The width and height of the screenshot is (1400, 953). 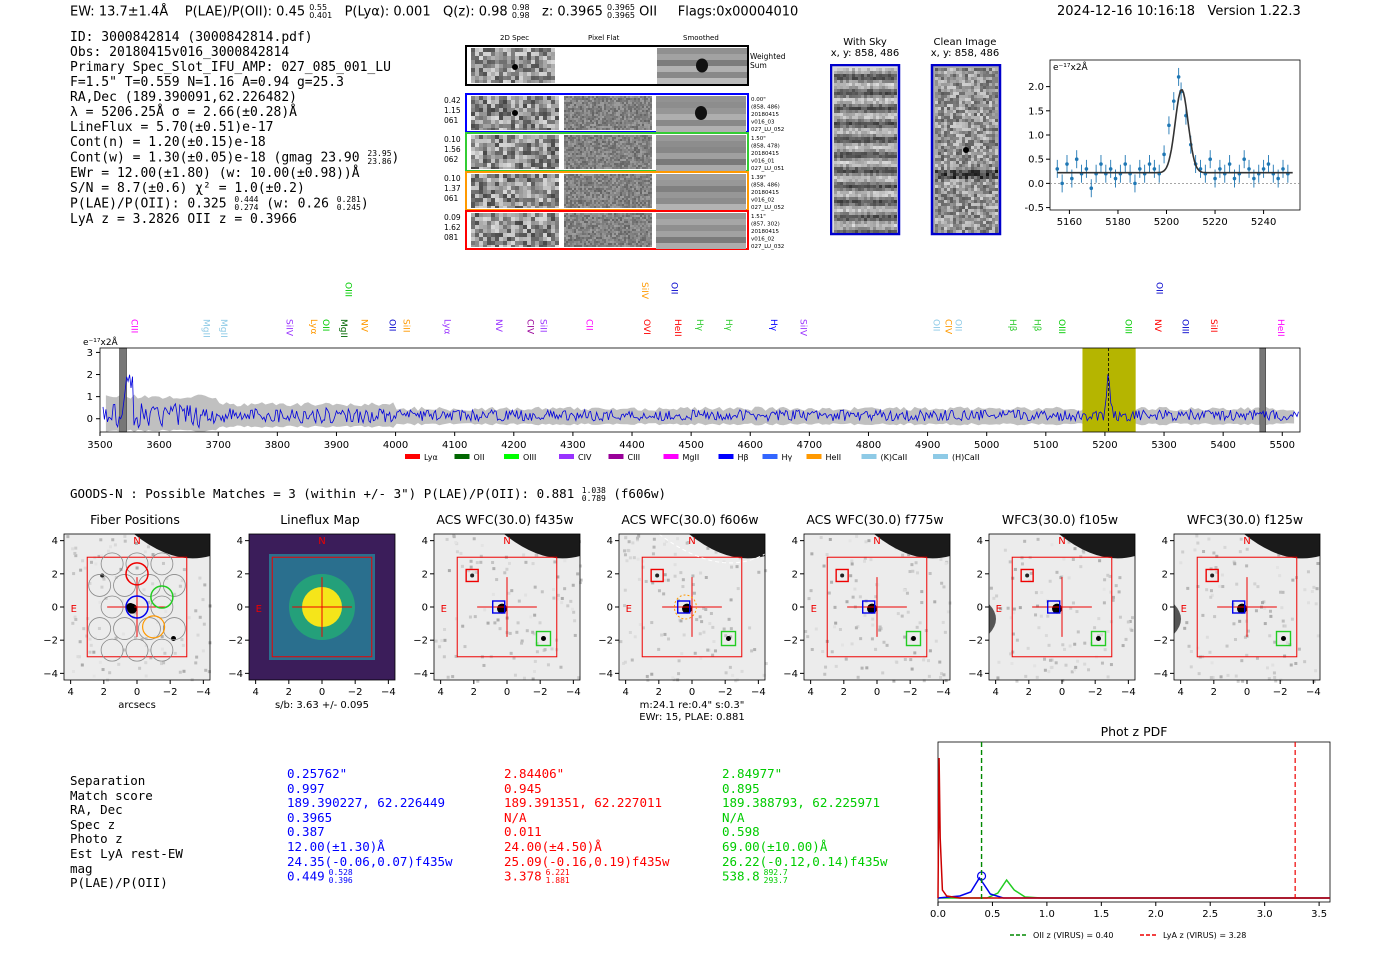 I want to click on emission-line-label: MgII, so click(x=205, y=328).